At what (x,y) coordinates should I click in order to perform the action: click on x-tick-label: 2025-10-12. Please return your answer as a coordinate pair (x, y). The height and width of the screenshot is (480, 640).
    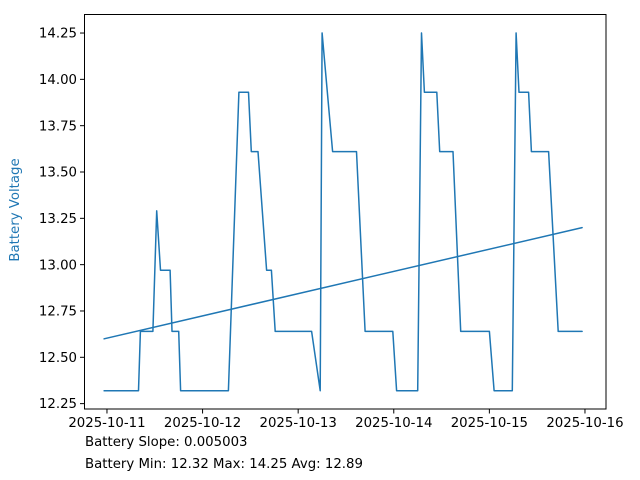
    Looking at the image, I should click on (202, 423).